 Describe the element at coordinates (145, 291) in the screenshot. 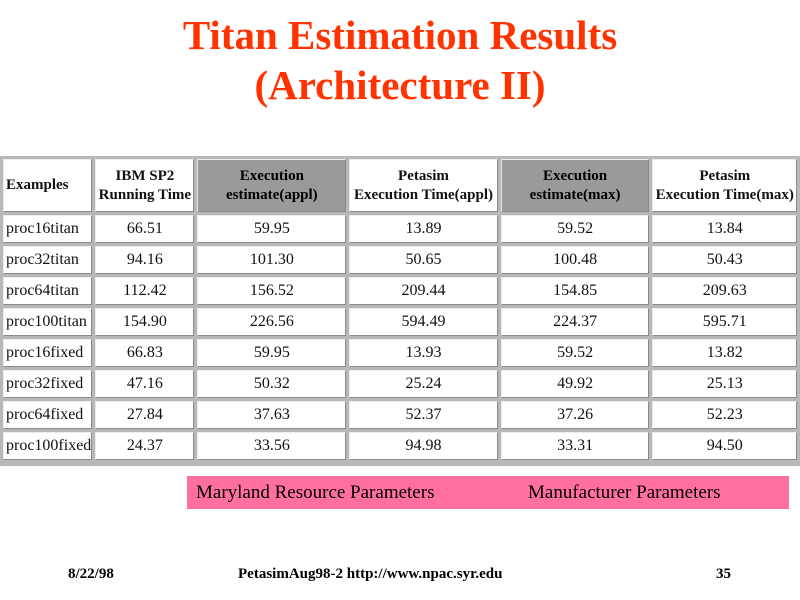

I see `value-cell: 112.42` at that location.